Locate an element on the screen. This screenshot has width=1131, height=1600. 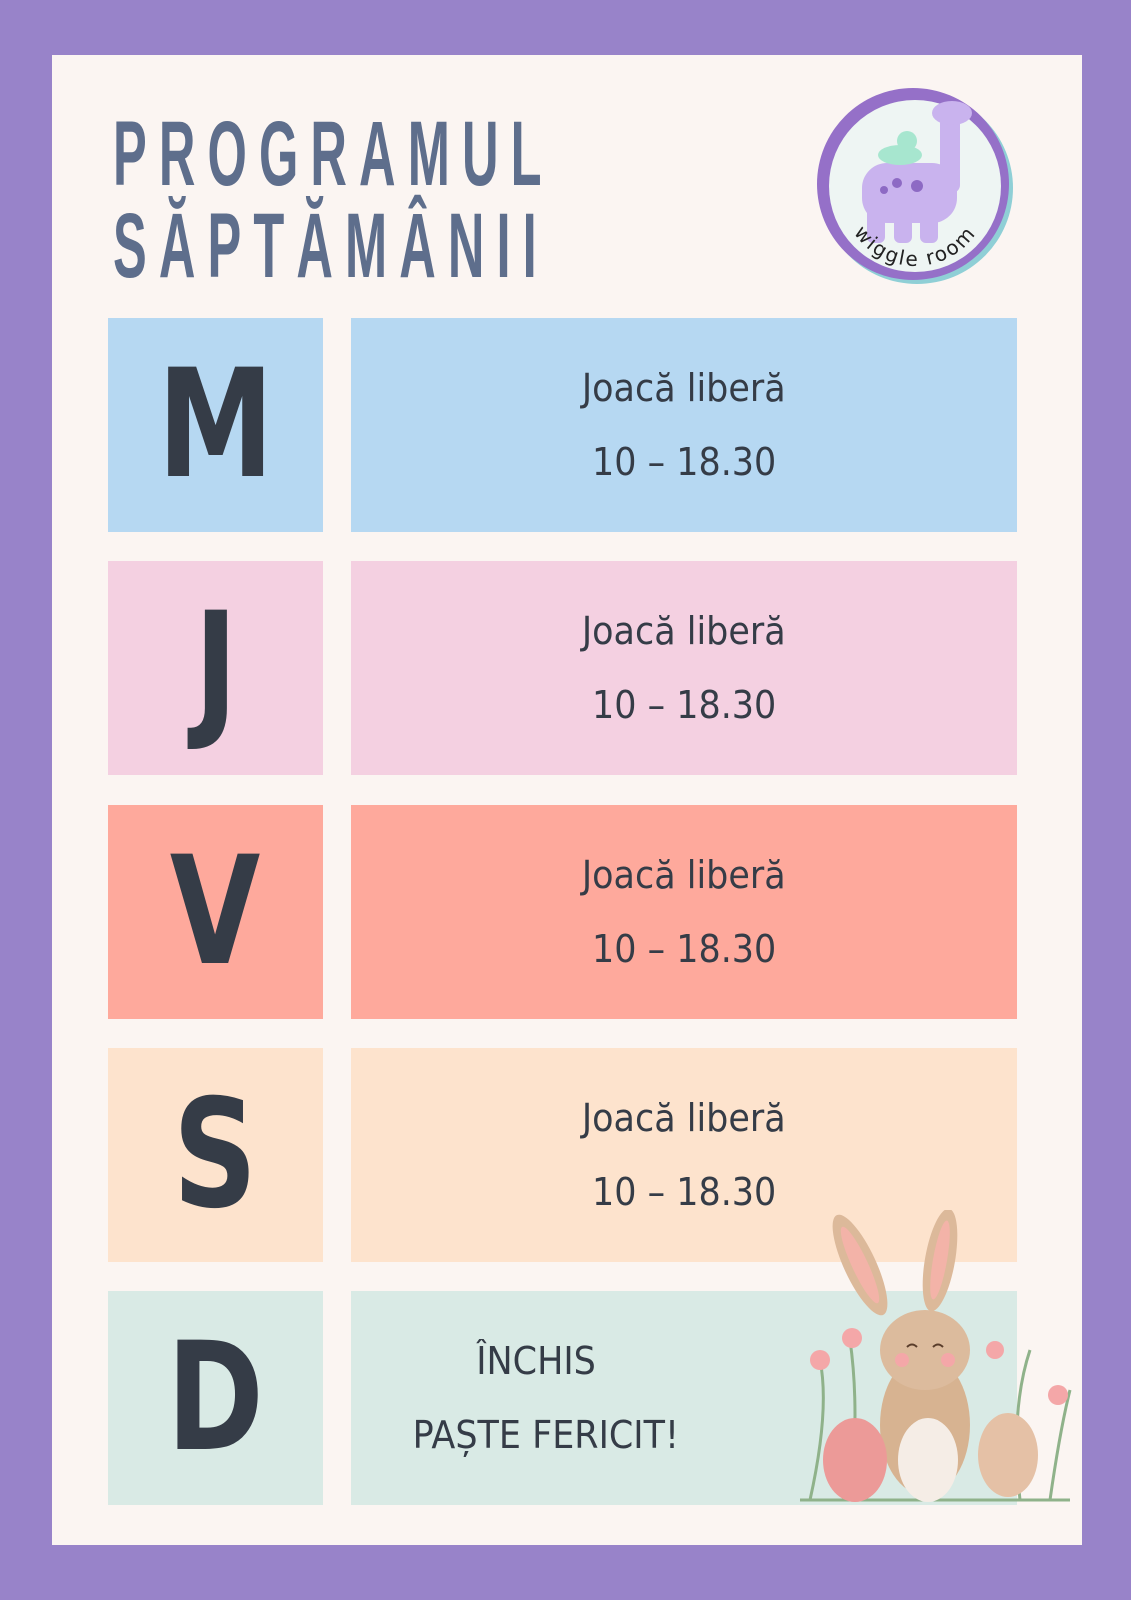
day-letter: S is located at coordinates (215, 1155).